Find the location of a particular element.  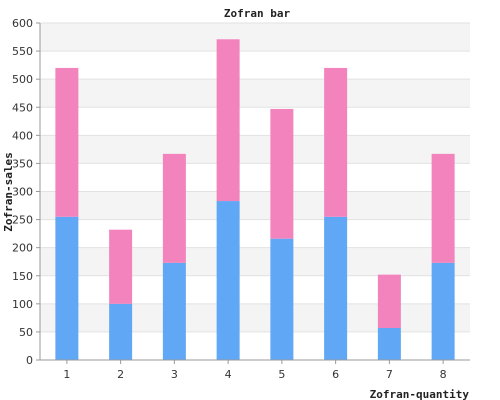

y-axis-label: Zofran-sales is located at coordinates (8, 191).